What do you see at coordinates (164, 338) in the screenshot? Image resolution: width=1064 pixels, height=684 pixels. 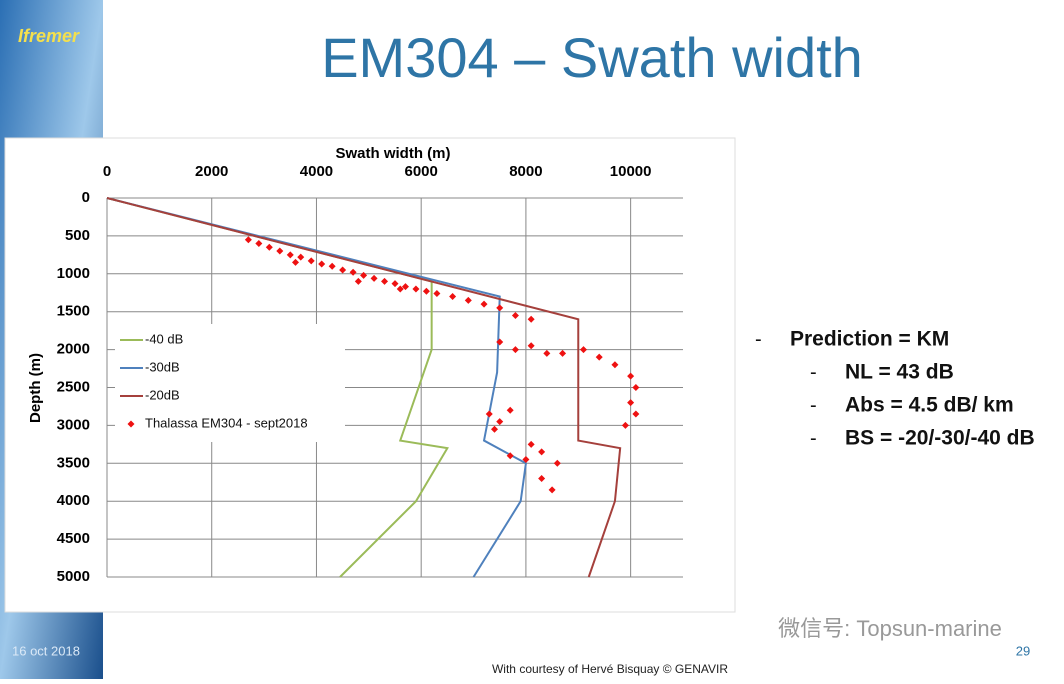 I see `legend-label: -40 dB` at bounding box center [164, 338].